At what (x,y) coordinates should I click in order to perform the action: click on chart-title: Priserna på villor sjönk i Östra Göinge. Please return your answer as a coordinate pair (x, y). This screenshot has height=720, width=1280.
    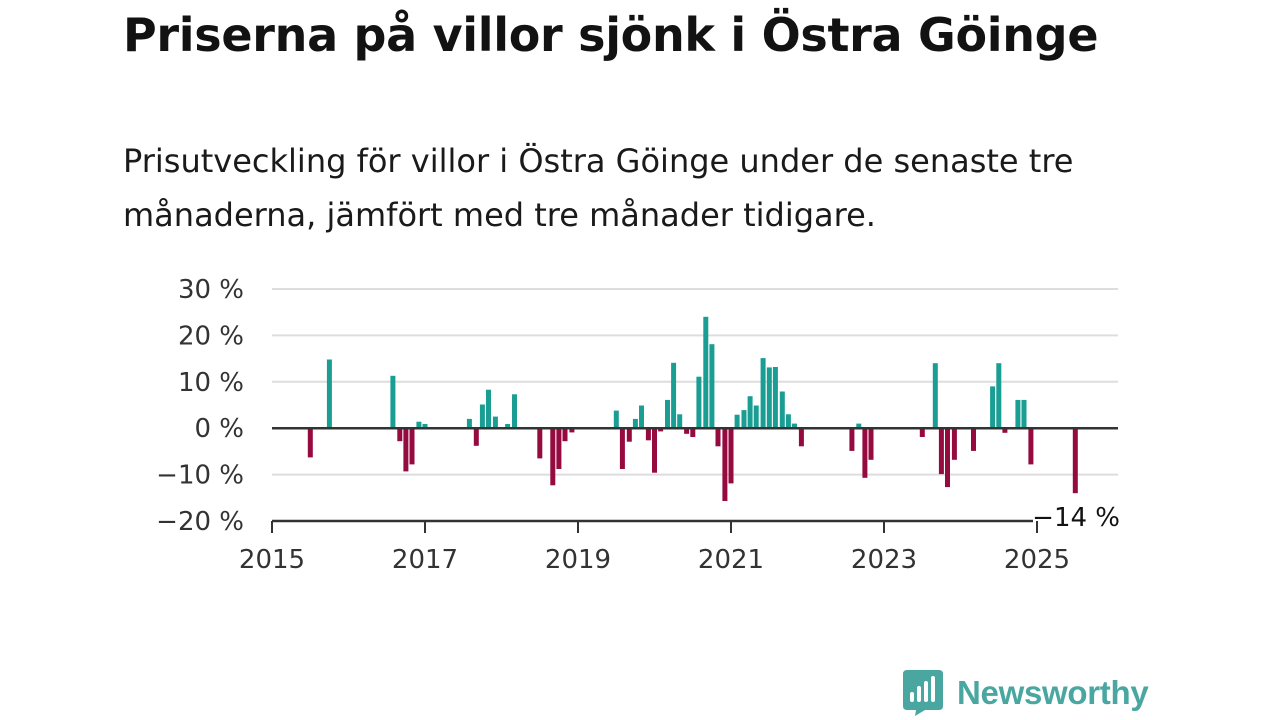
    Looking at the image, I should click on (611, 35).